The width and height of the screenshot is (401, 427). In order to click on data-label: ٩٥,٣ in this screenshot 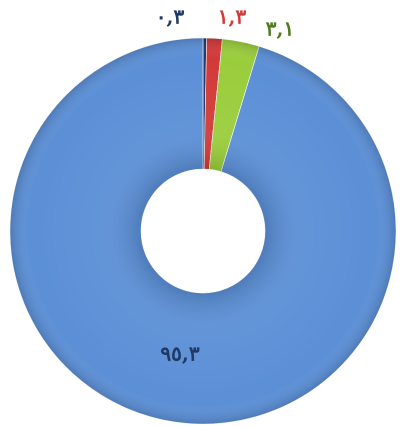, I will do `click(179, 354)`.